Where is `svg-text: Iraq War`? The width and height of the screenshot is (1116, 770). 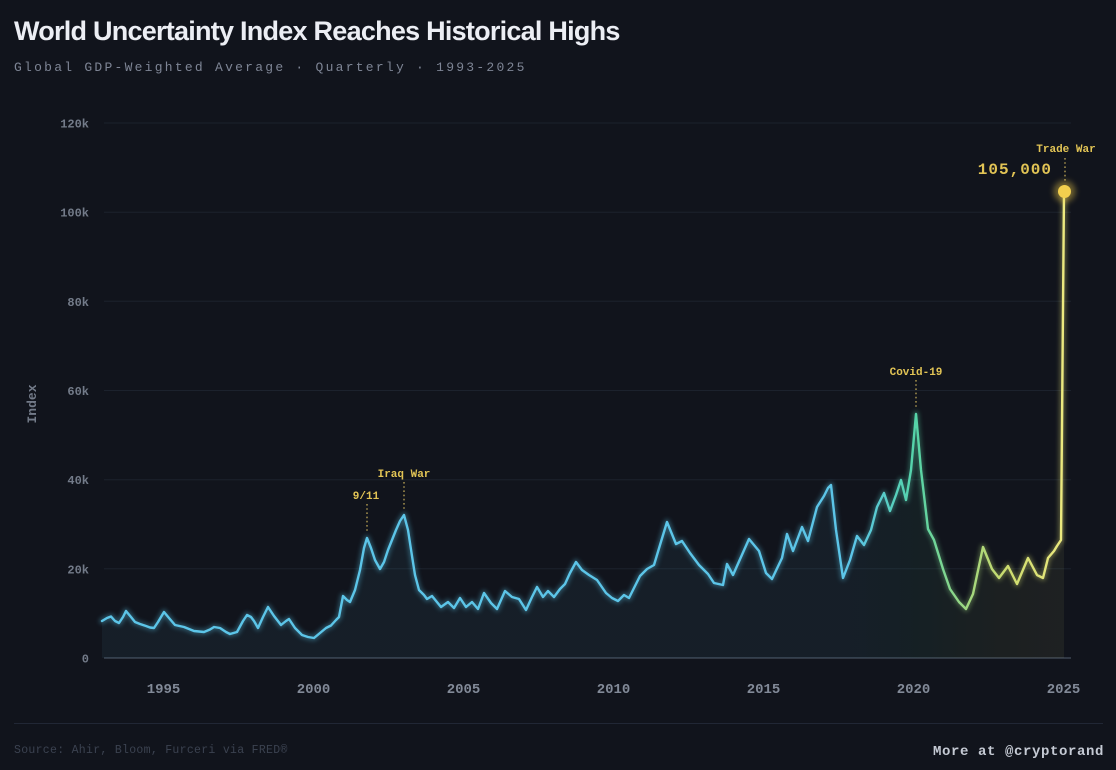
svg-text: Iraq War is located at coordinates (404, 475).